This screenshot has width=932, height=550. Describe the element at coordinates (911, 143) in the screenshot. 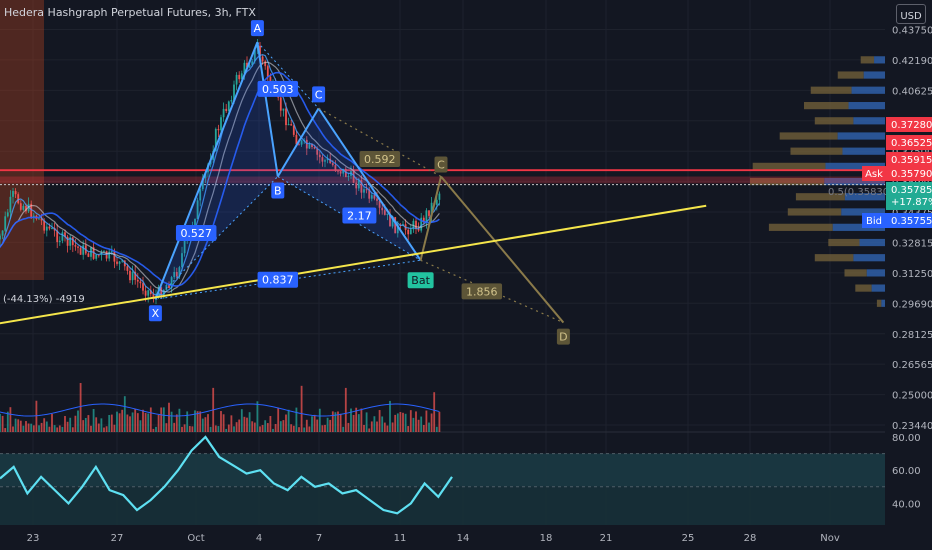

I see `price-label: 0.36525` at that location.